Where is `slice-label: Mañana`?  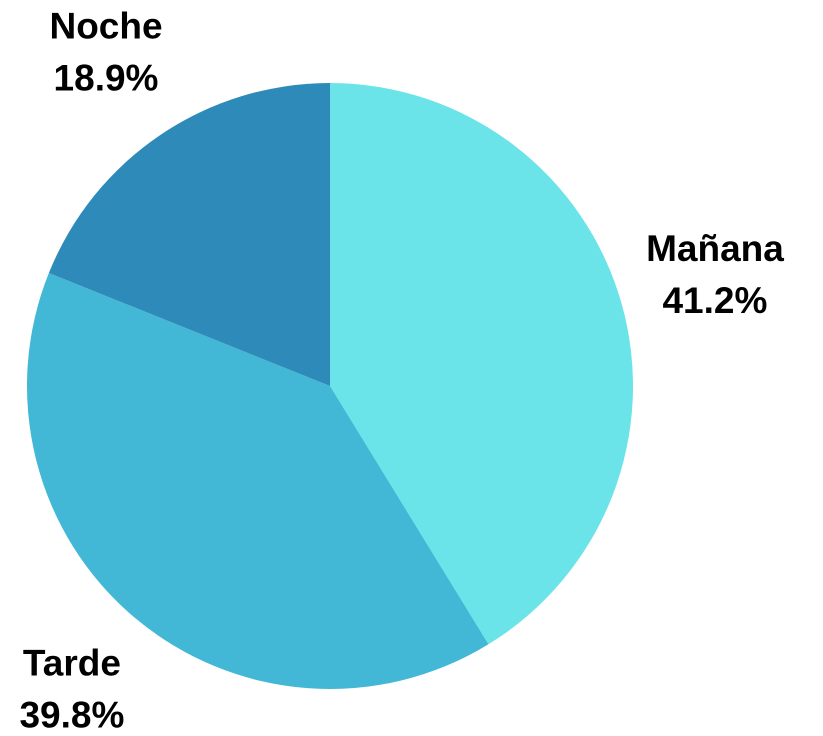
slice-label: Mañana is located at coordinates (715, 248).